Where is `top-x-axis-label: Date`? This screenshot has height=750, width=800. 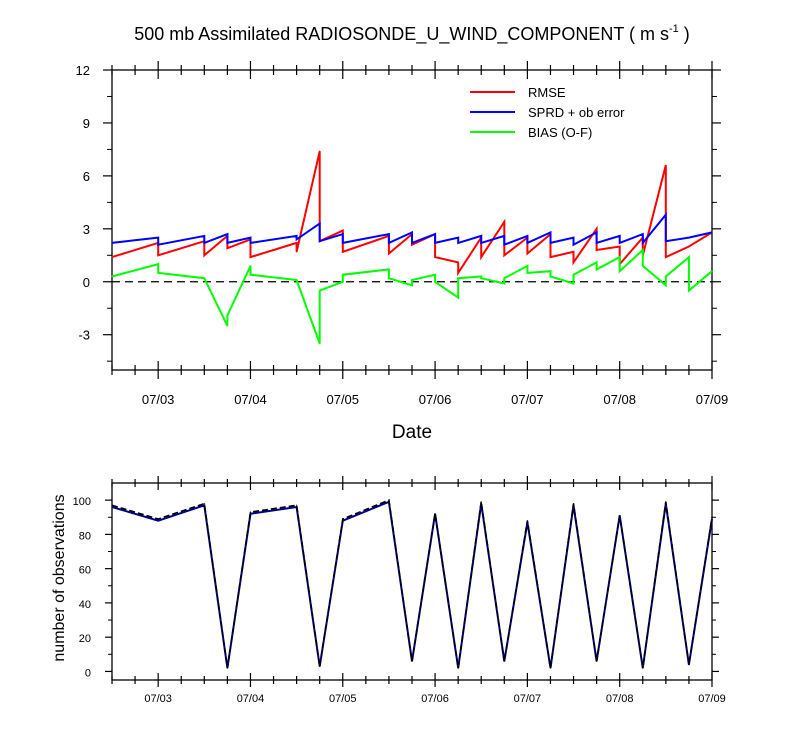 top-x-axis-label: Date is located at coordinates (412, 432).